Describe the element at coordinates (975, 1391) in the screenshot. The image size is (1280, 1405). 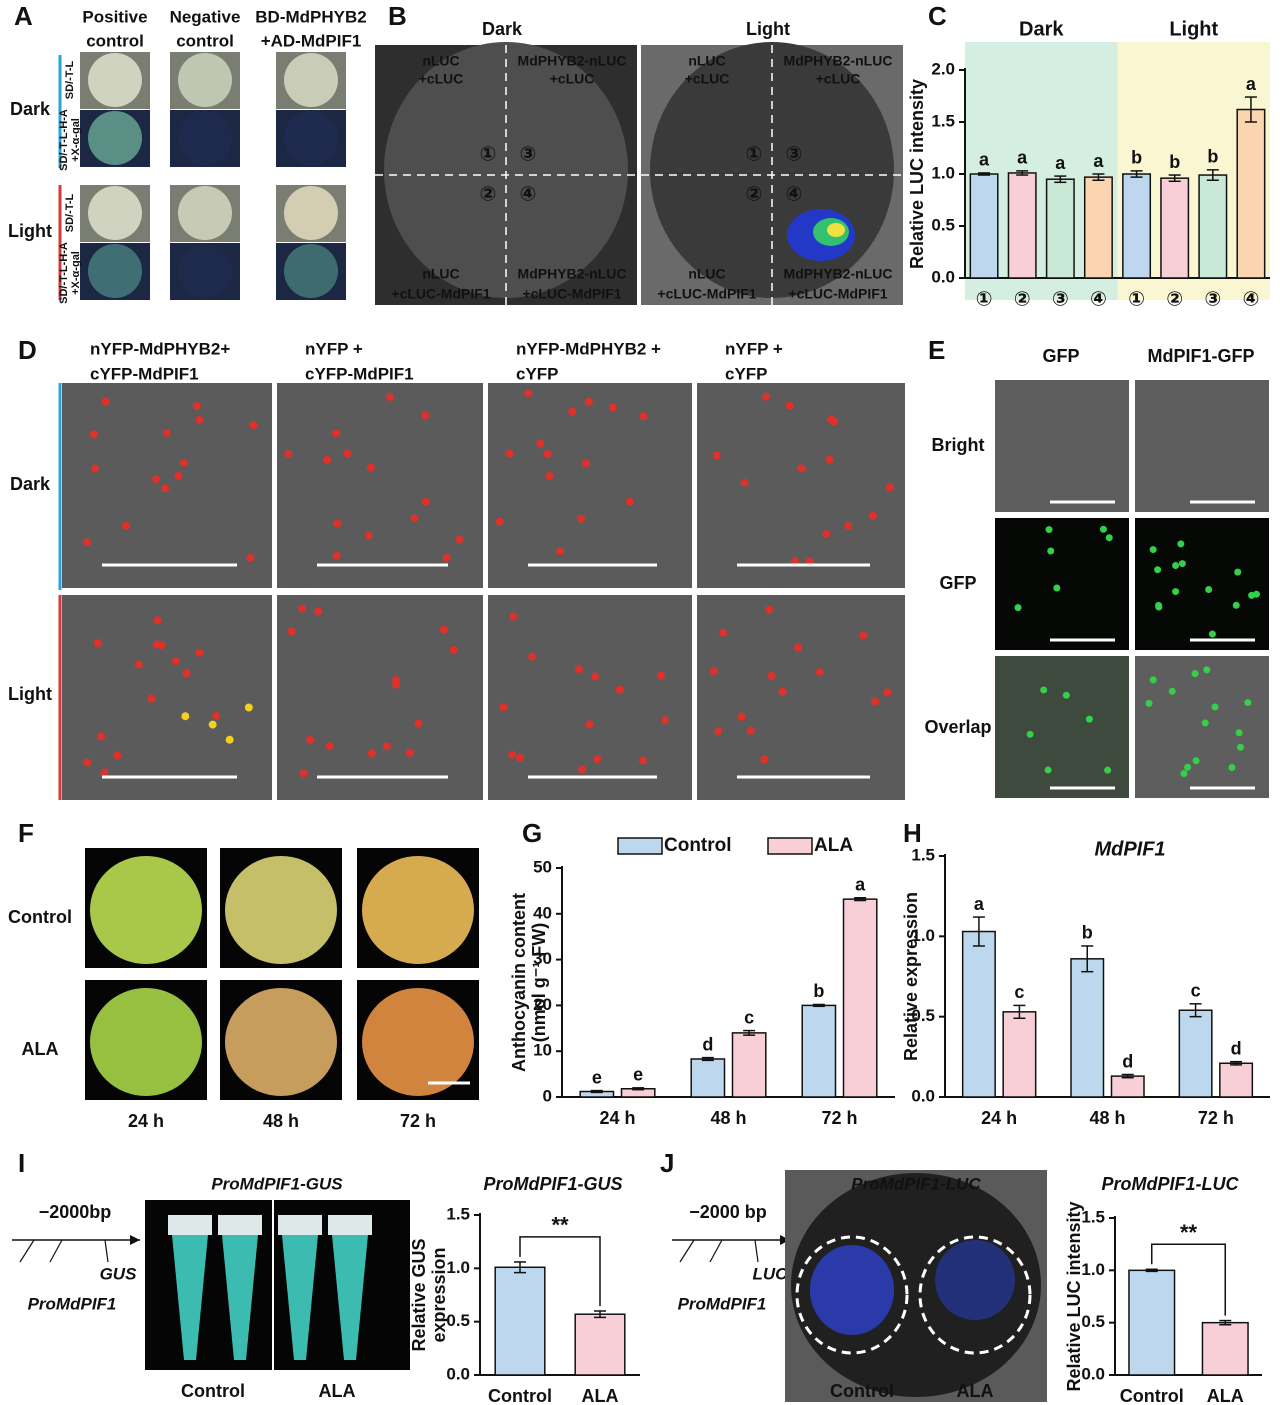
I see `image-label: ALA` at that location.